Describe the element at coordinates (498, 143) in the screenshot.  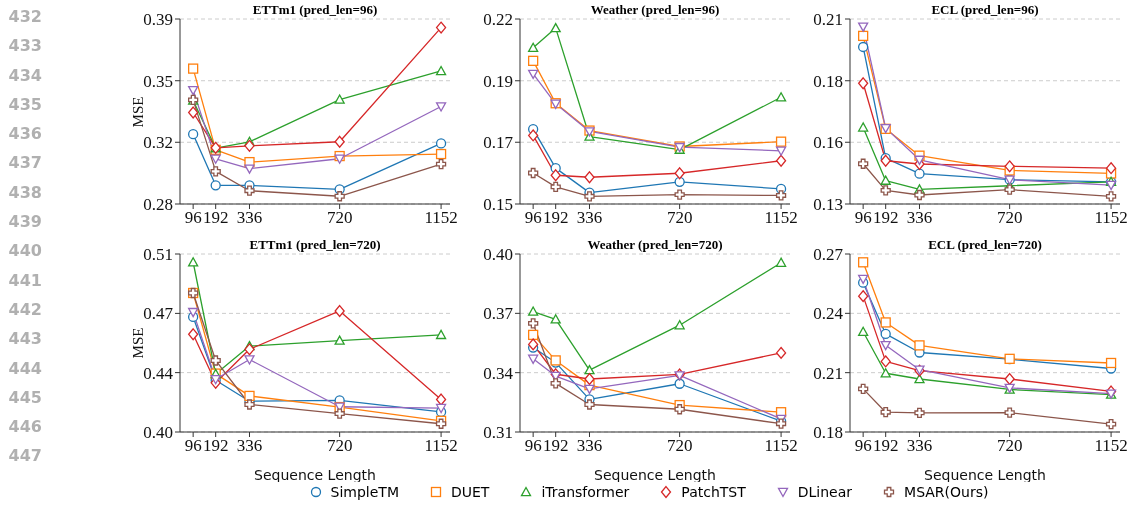
I see `y-tick-label: 0.17` at that location.